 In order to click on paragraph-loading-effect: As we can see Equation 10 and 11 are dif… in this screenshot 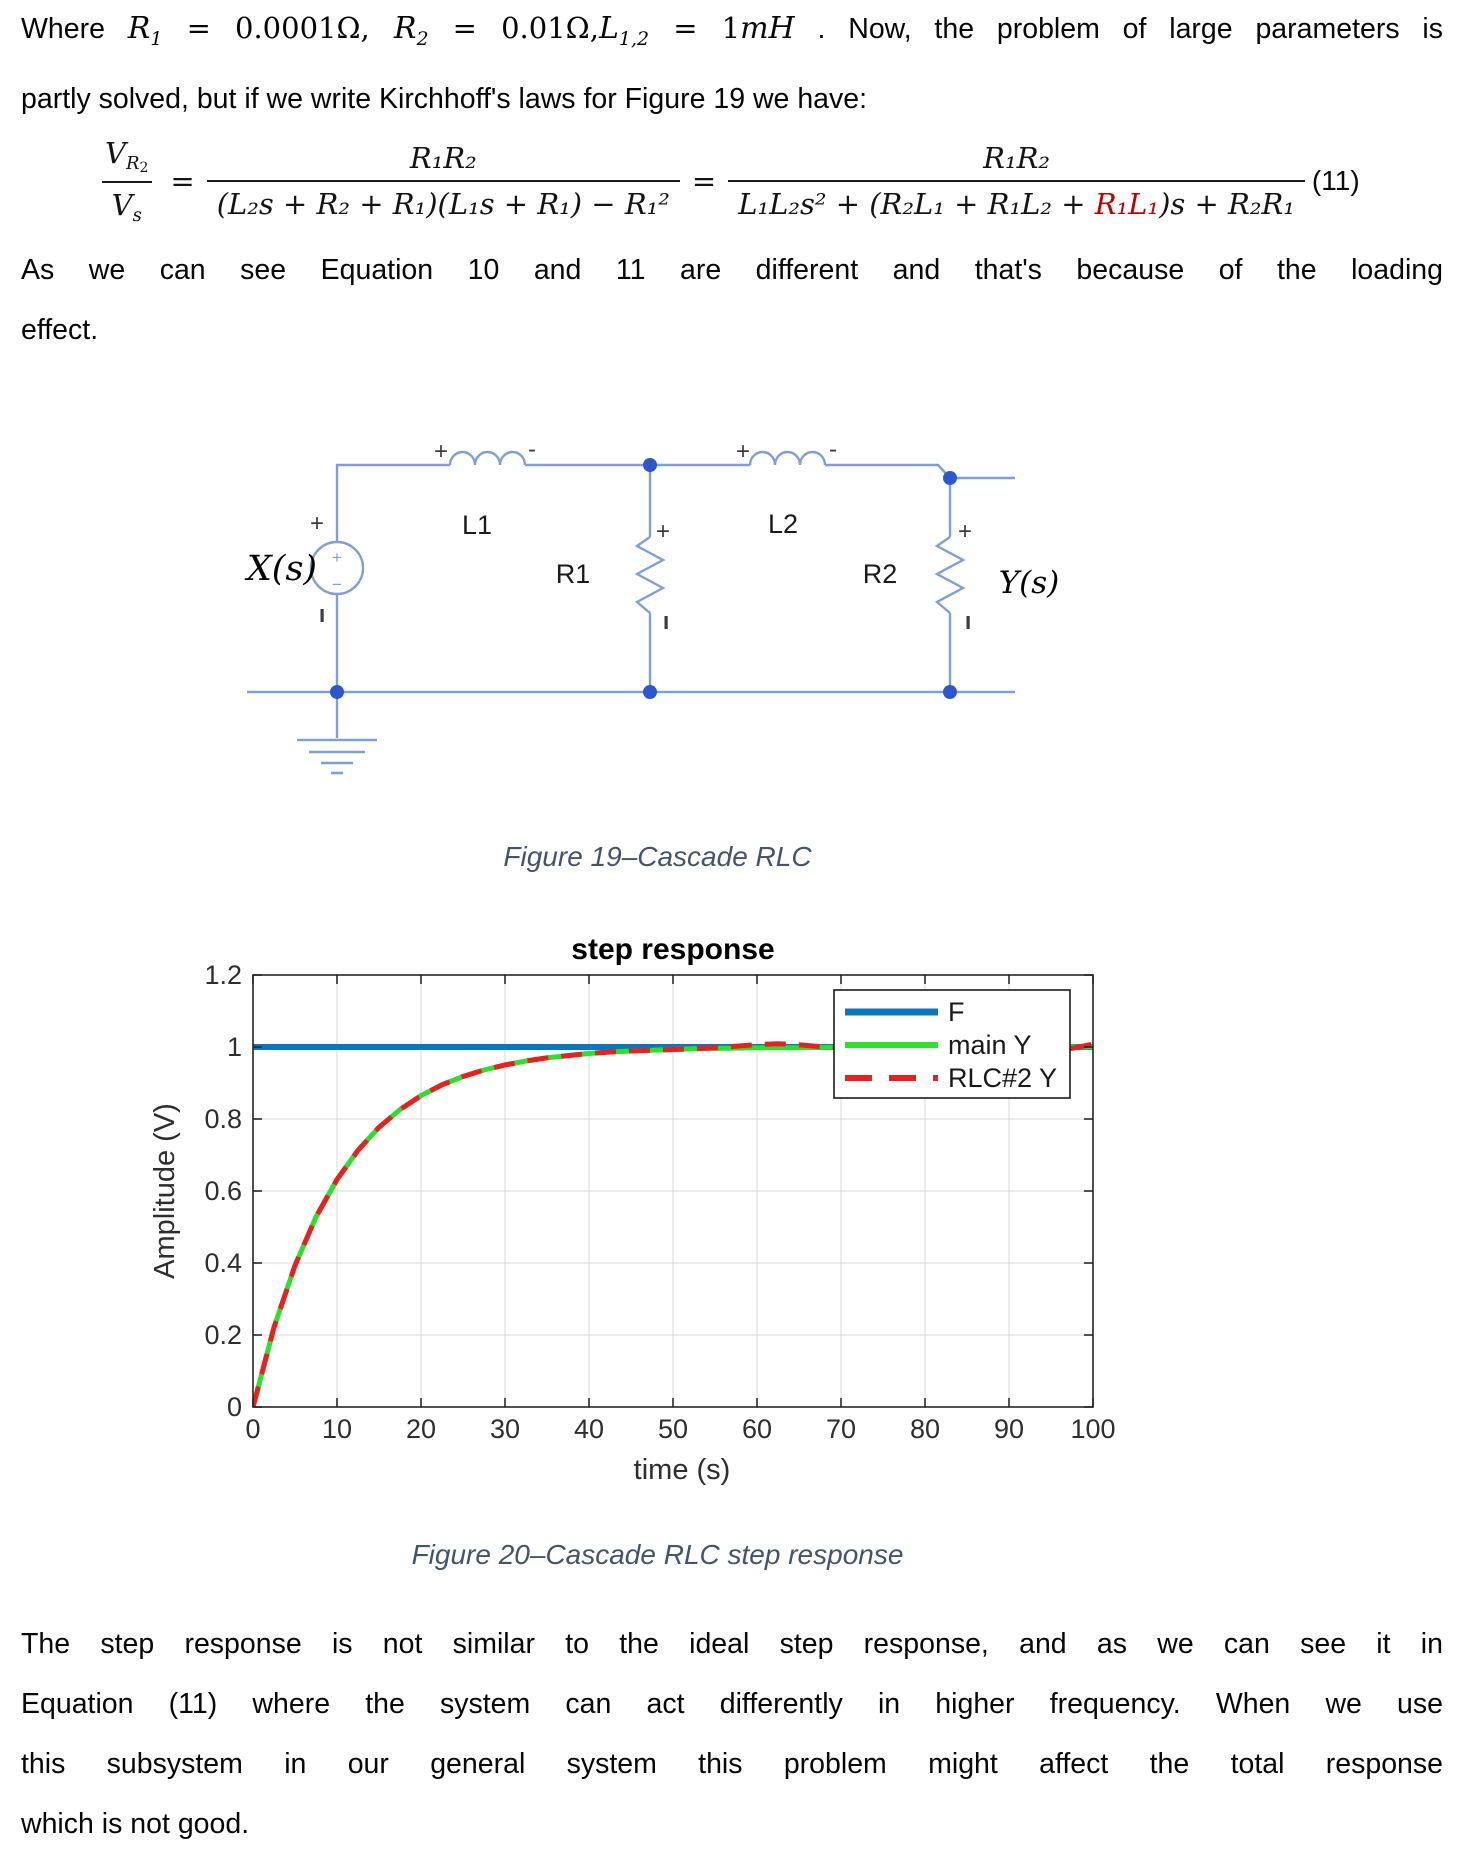, I will do `click(732, 300)`.